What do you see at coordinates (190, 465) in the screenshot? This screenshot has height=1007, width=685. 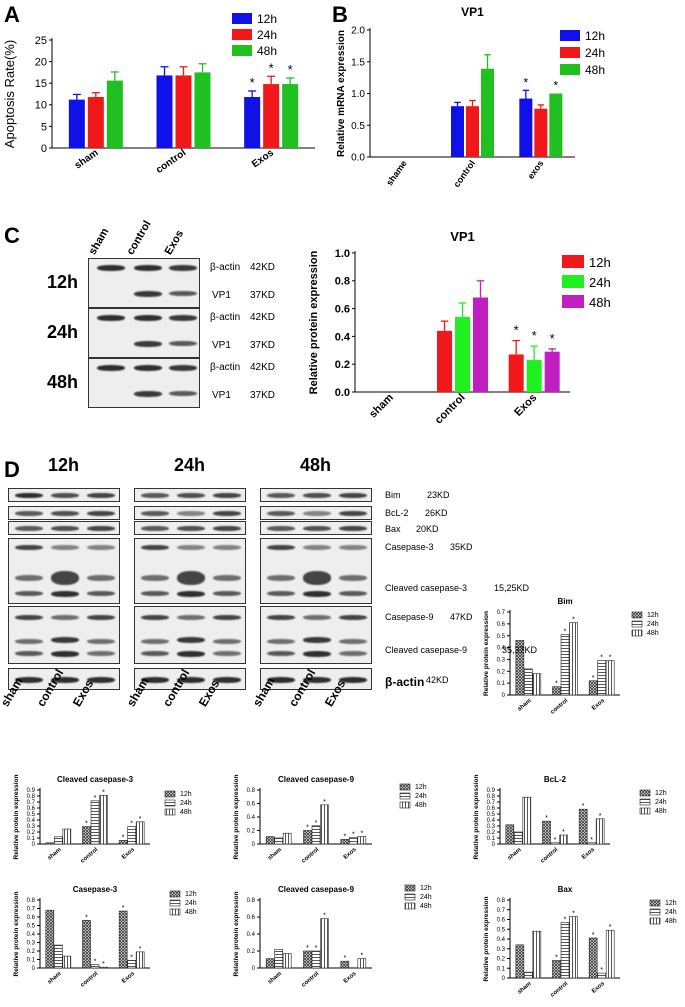 I see `time-label-d-24h: 24h` at bounding box center [190, 465].